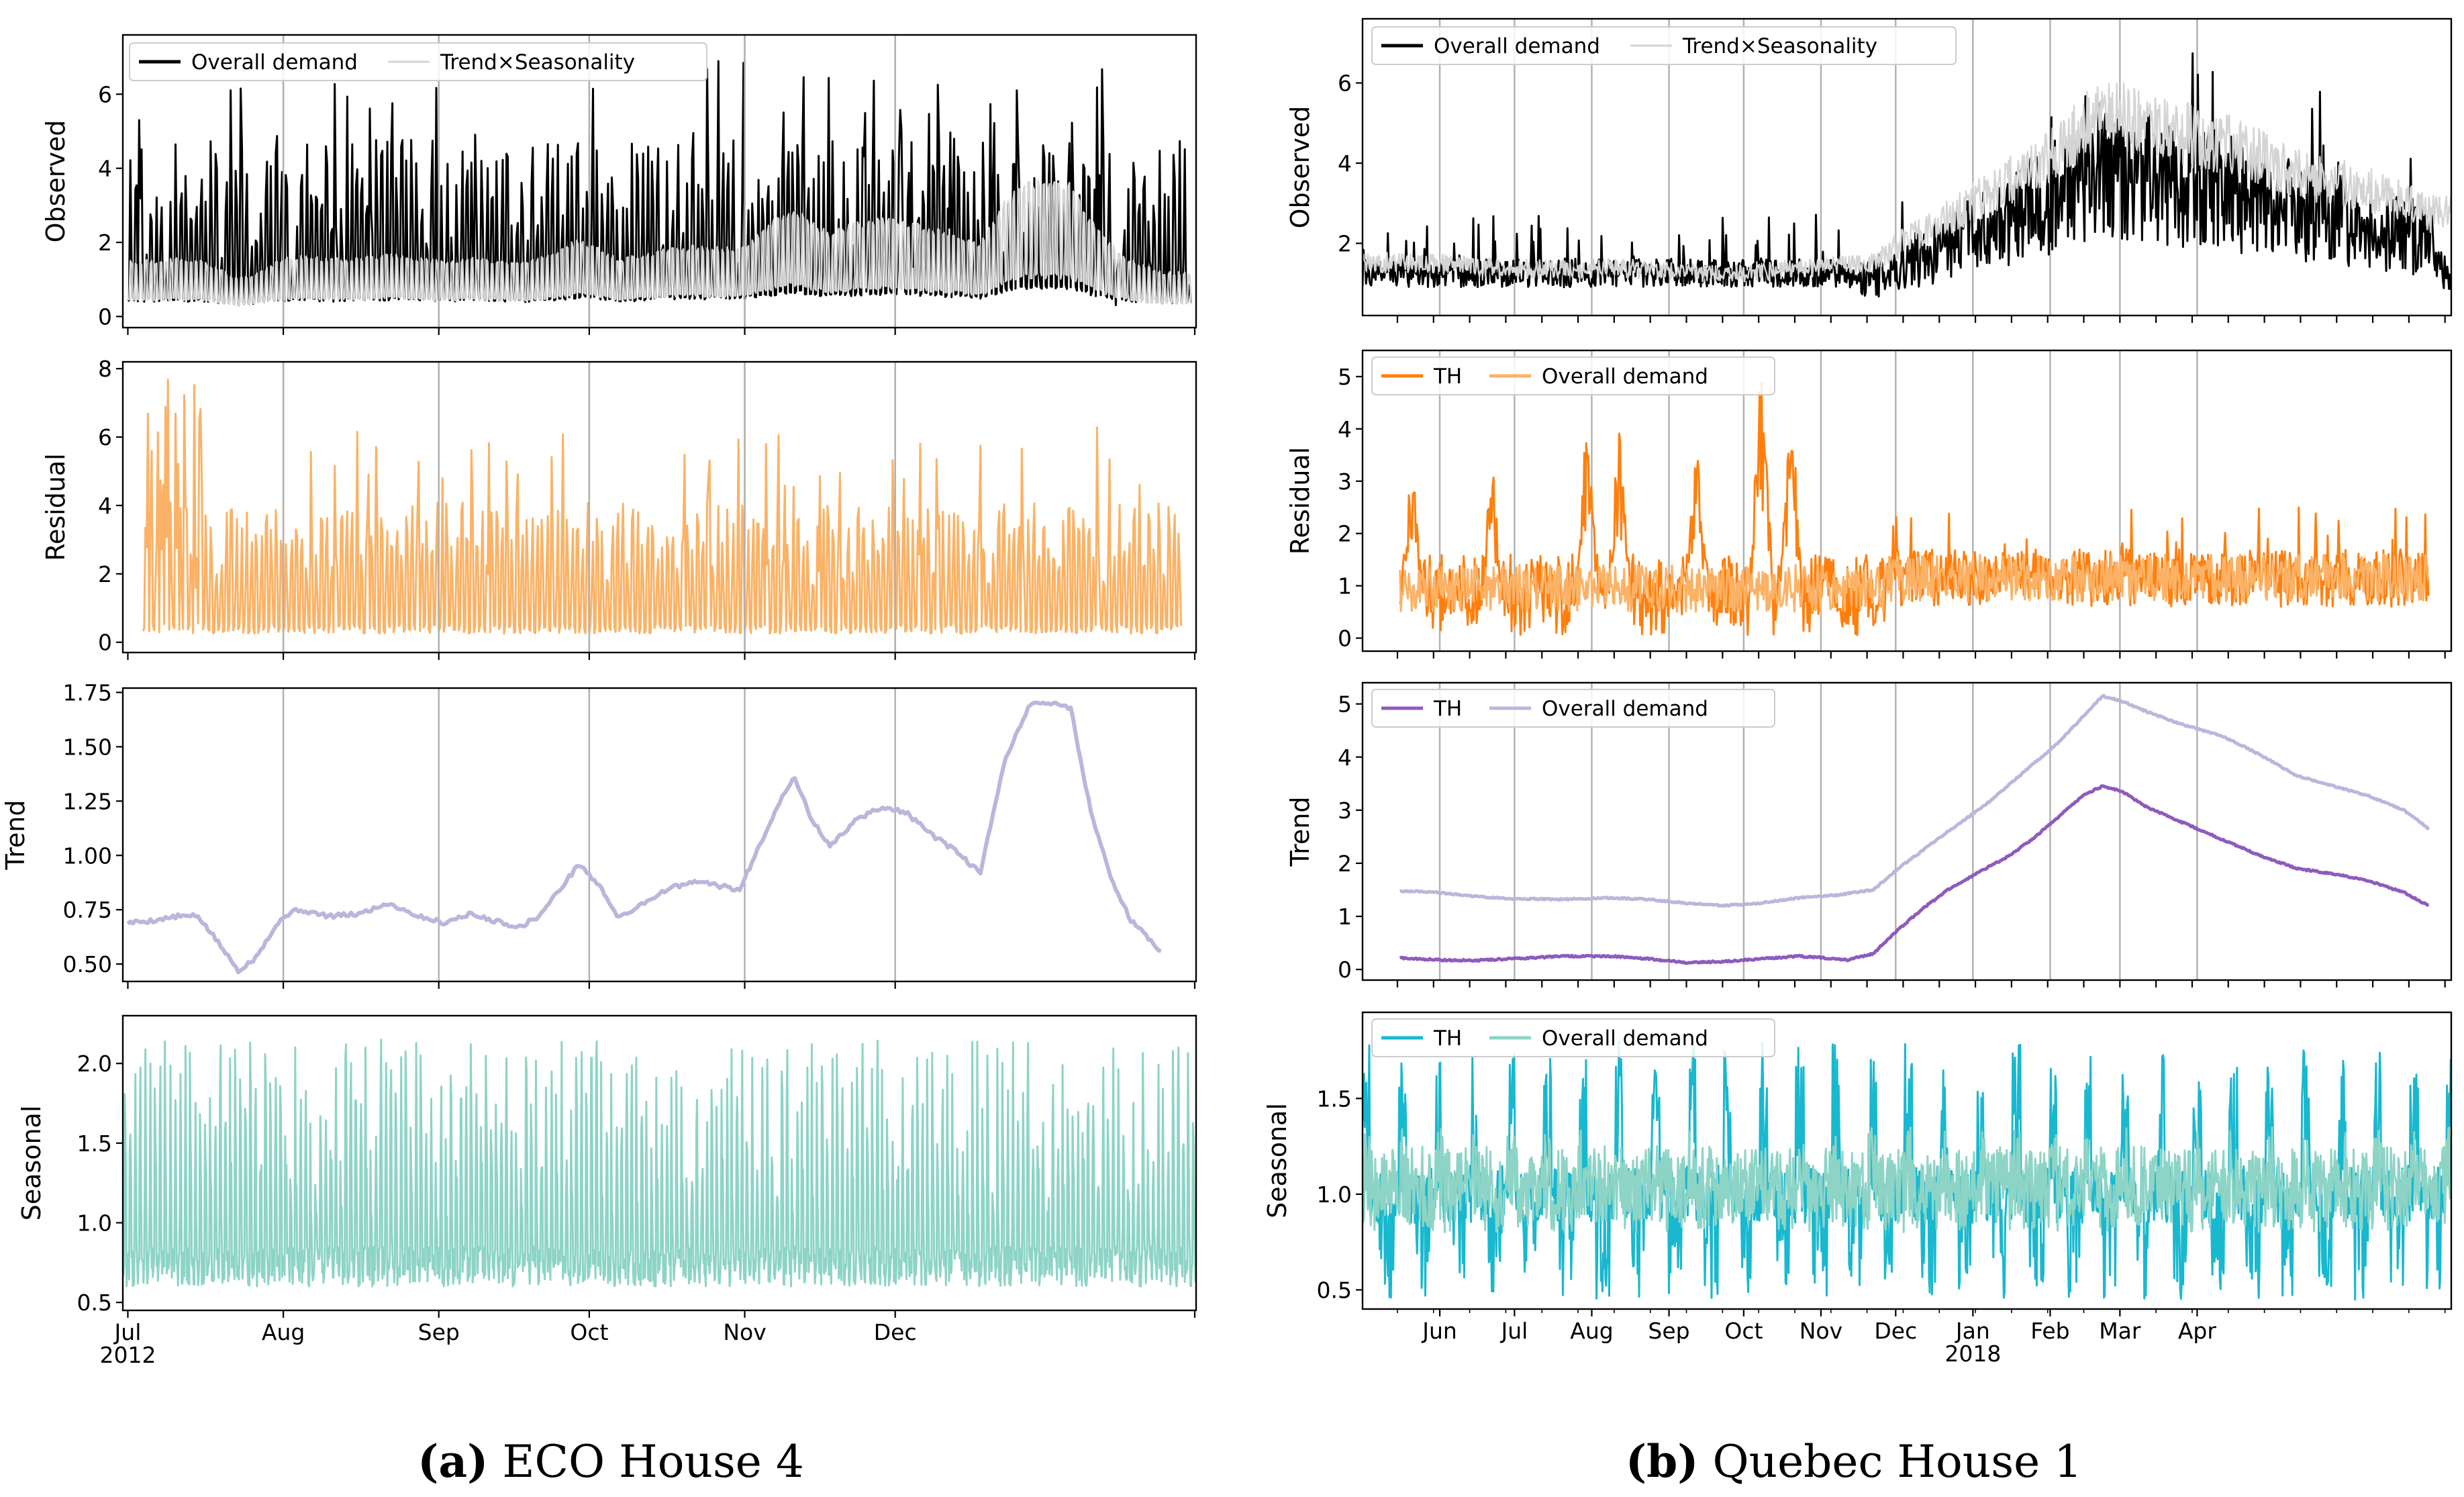 This screenshot has width=2464, height=1497. I want to click on panel-eco_residual: 0 2 4 6 8 Residual, so click(619, 508).